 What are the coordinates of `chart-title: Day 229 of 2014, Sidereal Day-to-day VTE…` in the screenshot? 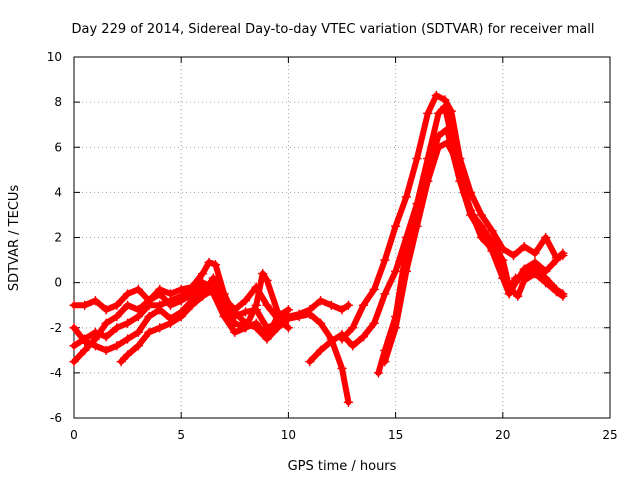 It's located at (333, 29).